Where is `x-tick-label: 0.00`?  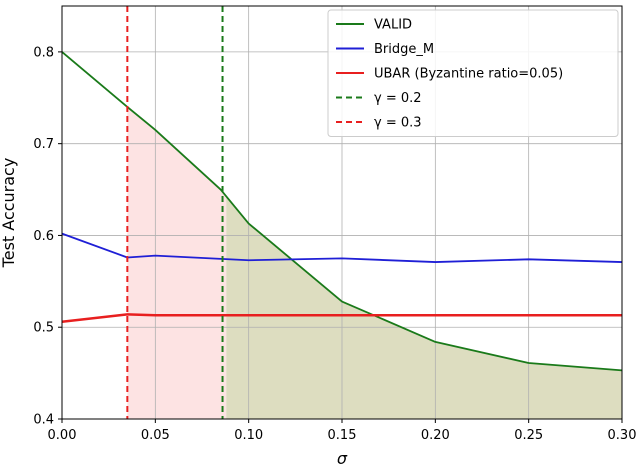 x-tick-label: 0.00 is located at coordinates (62, 435).